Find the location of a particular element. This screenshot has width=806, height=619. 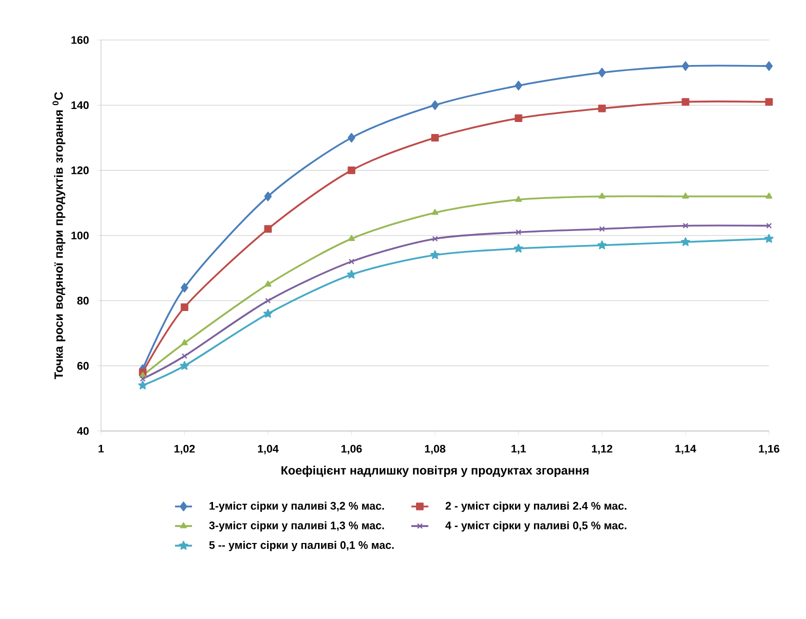

x-tick-label: 1,02 is located at coordinates (184, 449).